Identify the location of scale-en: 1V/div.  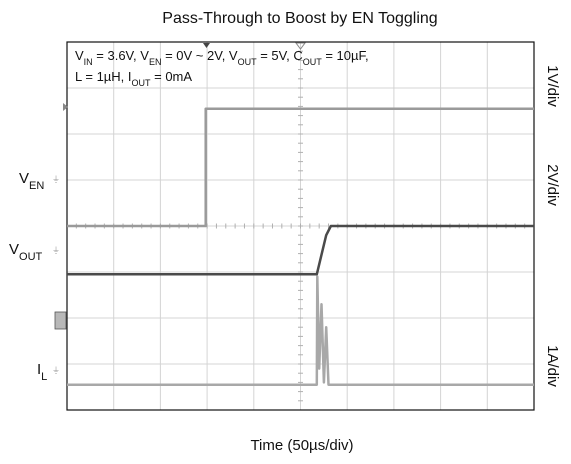
(552, 86).